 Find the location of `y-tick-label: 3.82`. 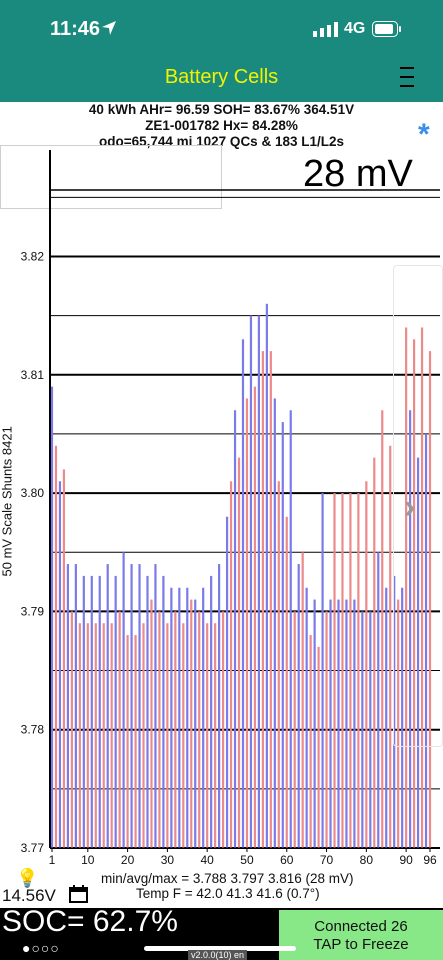

y-tick-label: 3.82 is located at coordinates (33, 256).